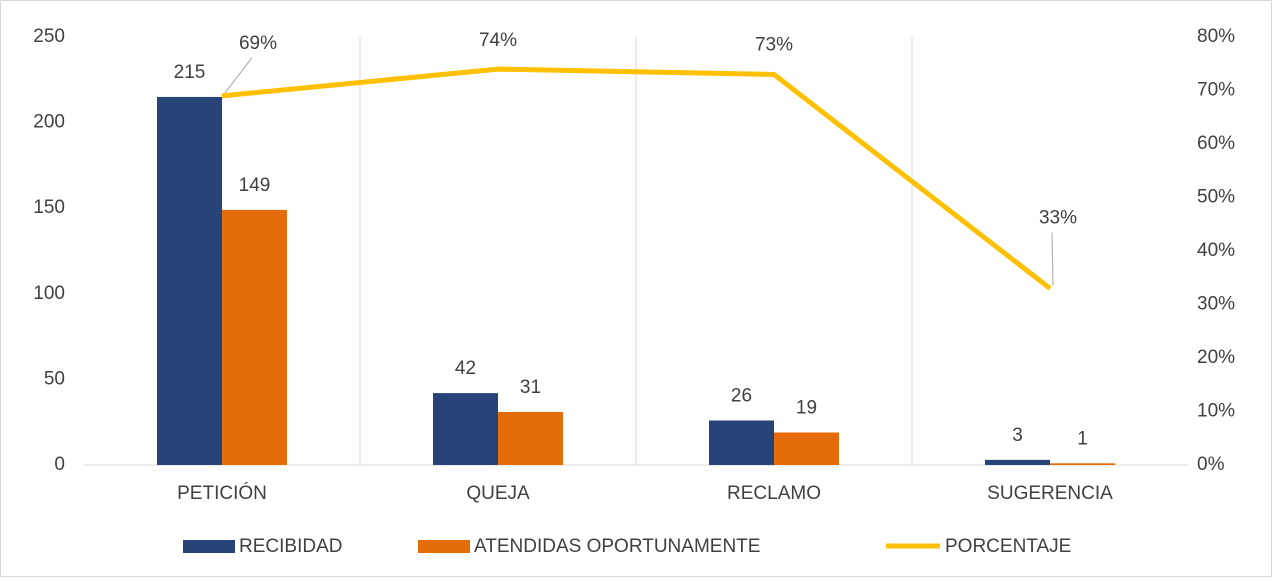 The width and height of the screenshot is (1272, 582). Describe the element at coordinates (1216, 250) in the screenshot. I see `y2-tick-label: 40%` at that location.